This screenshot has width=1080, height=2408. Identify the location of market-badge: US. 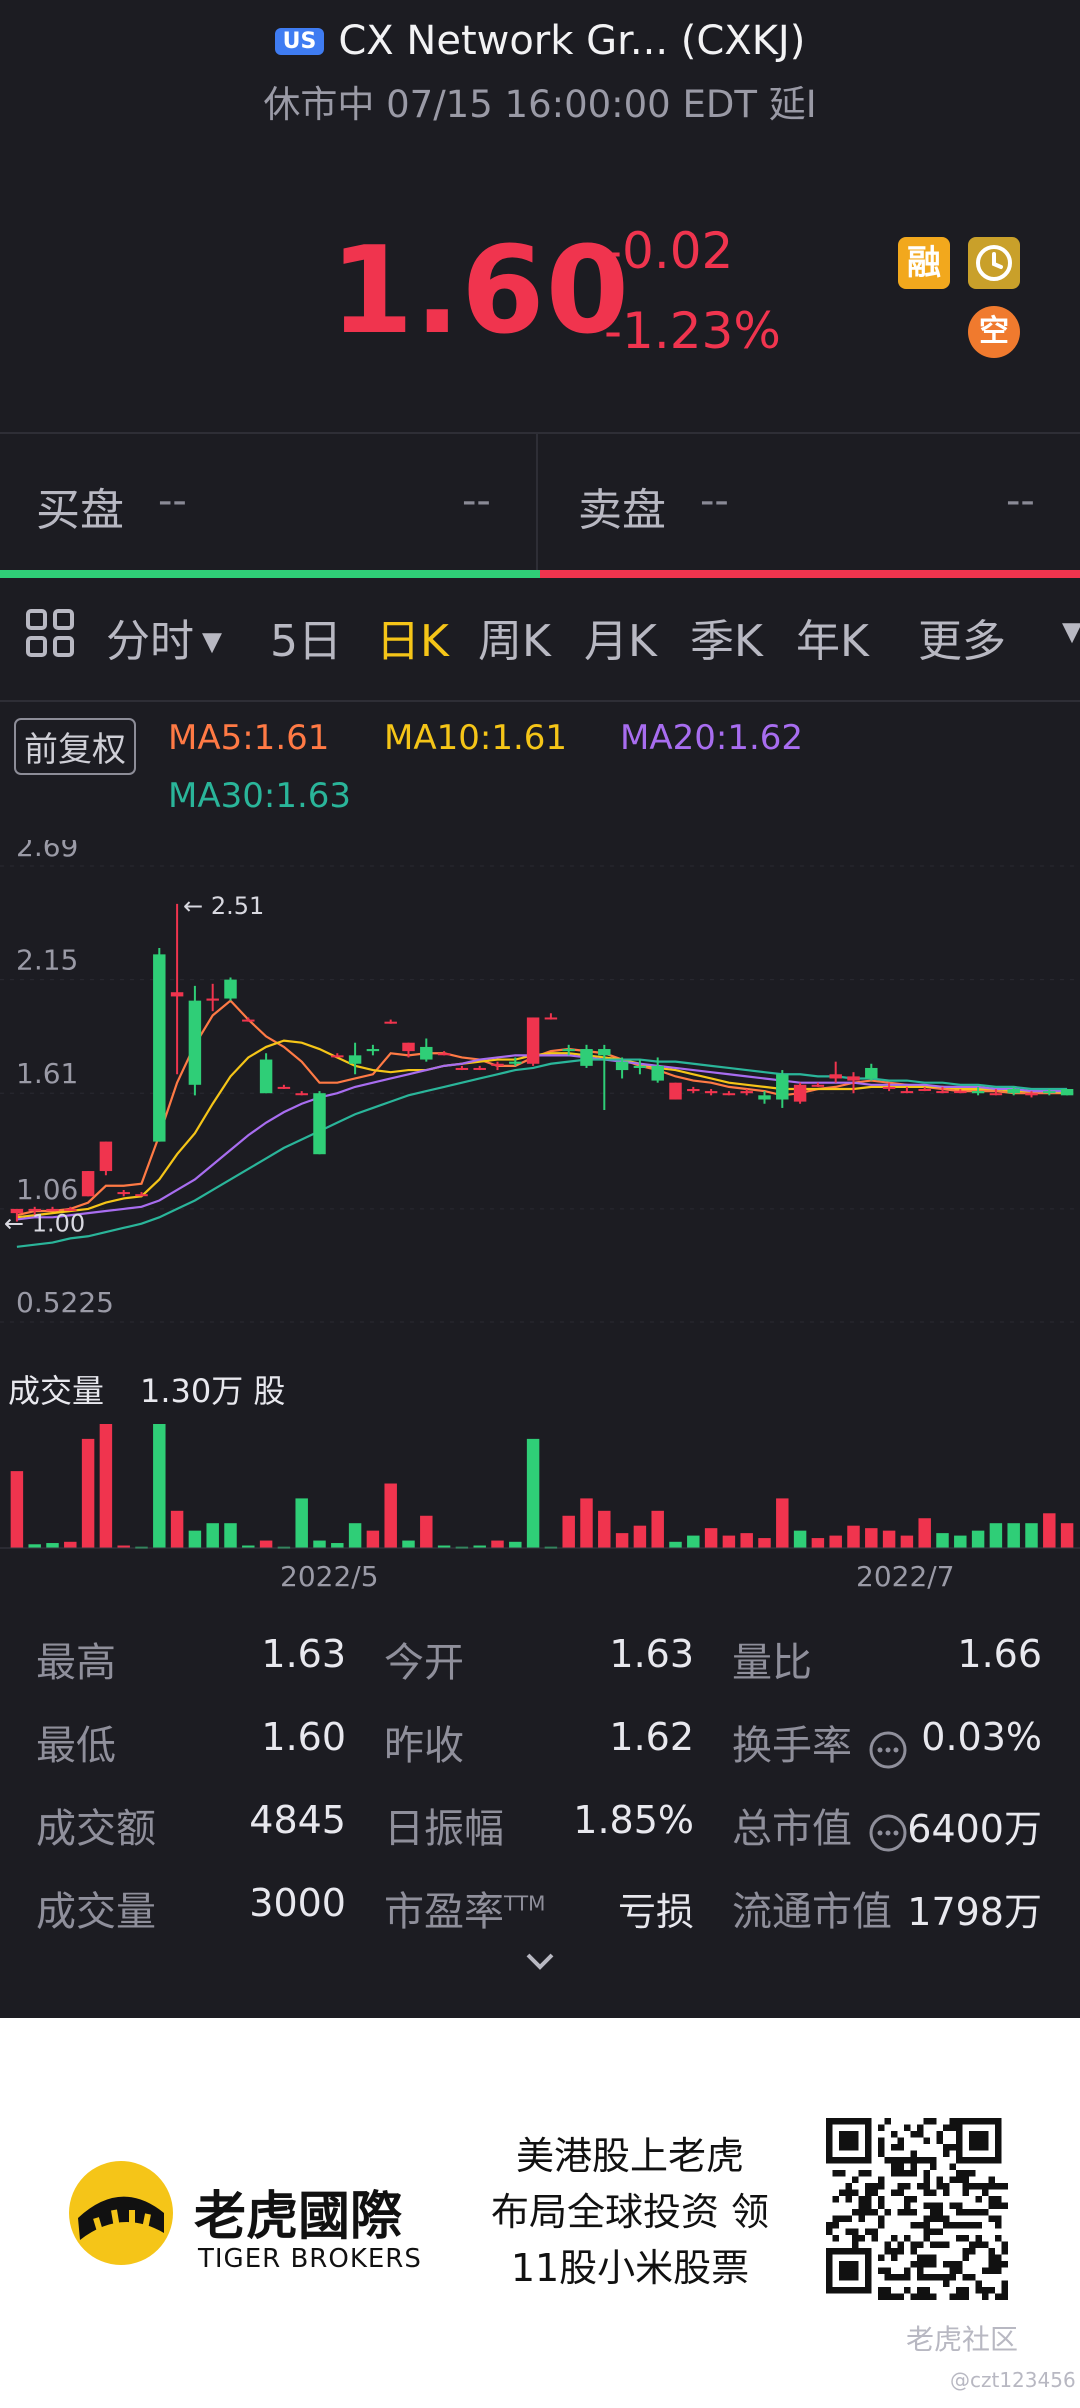
(299, 41).